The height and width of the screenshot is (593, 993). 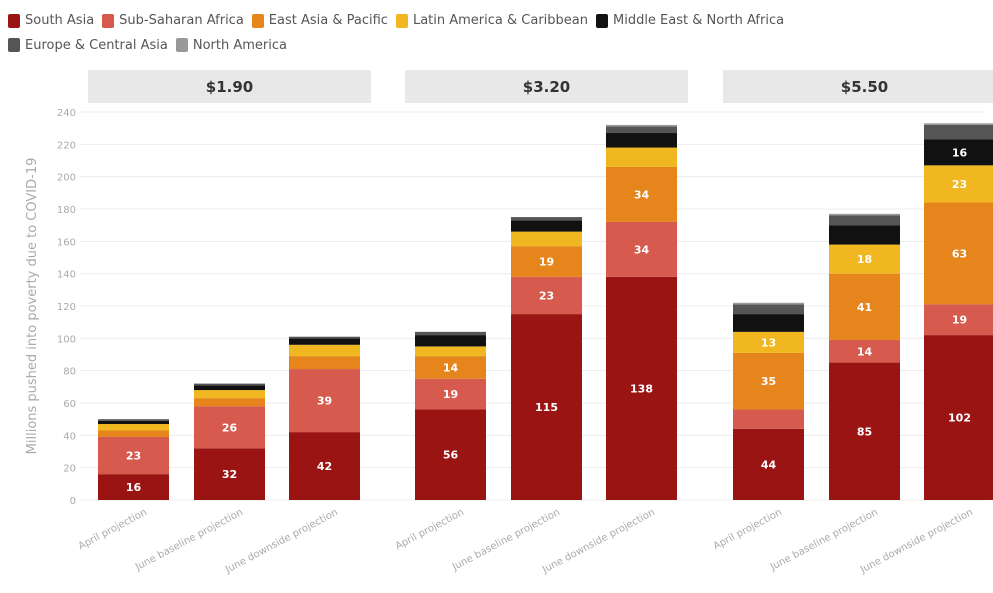 I want to click on data-label: 115, so click(x=546, y=407).